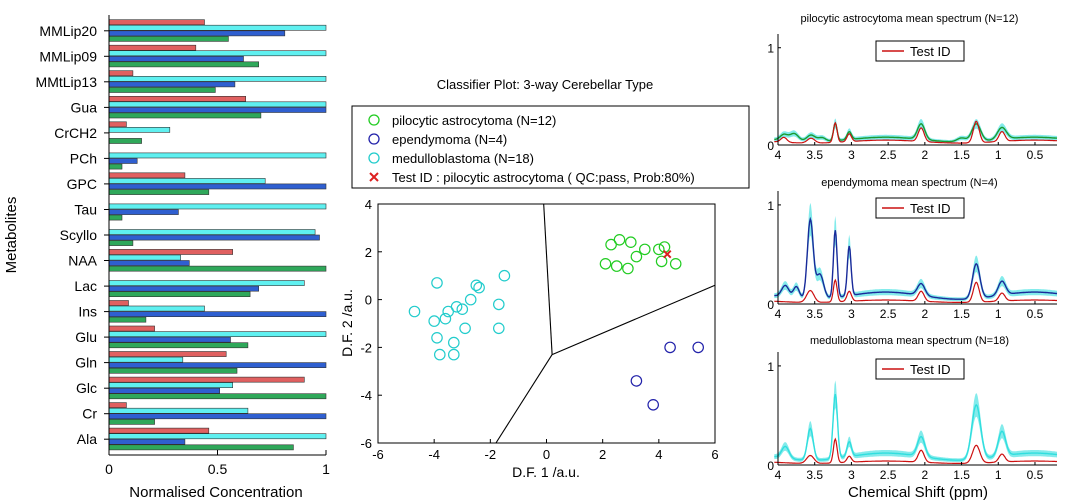  Describe the element at coordinates (117, 124) in the screenshot. I see `bar-crch2-red` at that location.